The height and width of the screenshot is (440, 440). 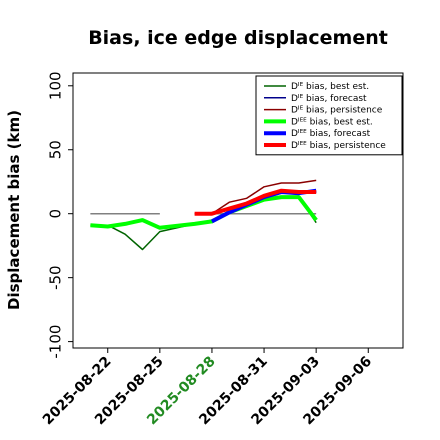 What do you see at coordinates (56, 85) in the screenshot?
I see `y-tick-label: 100` at bounding box center [56, 85].